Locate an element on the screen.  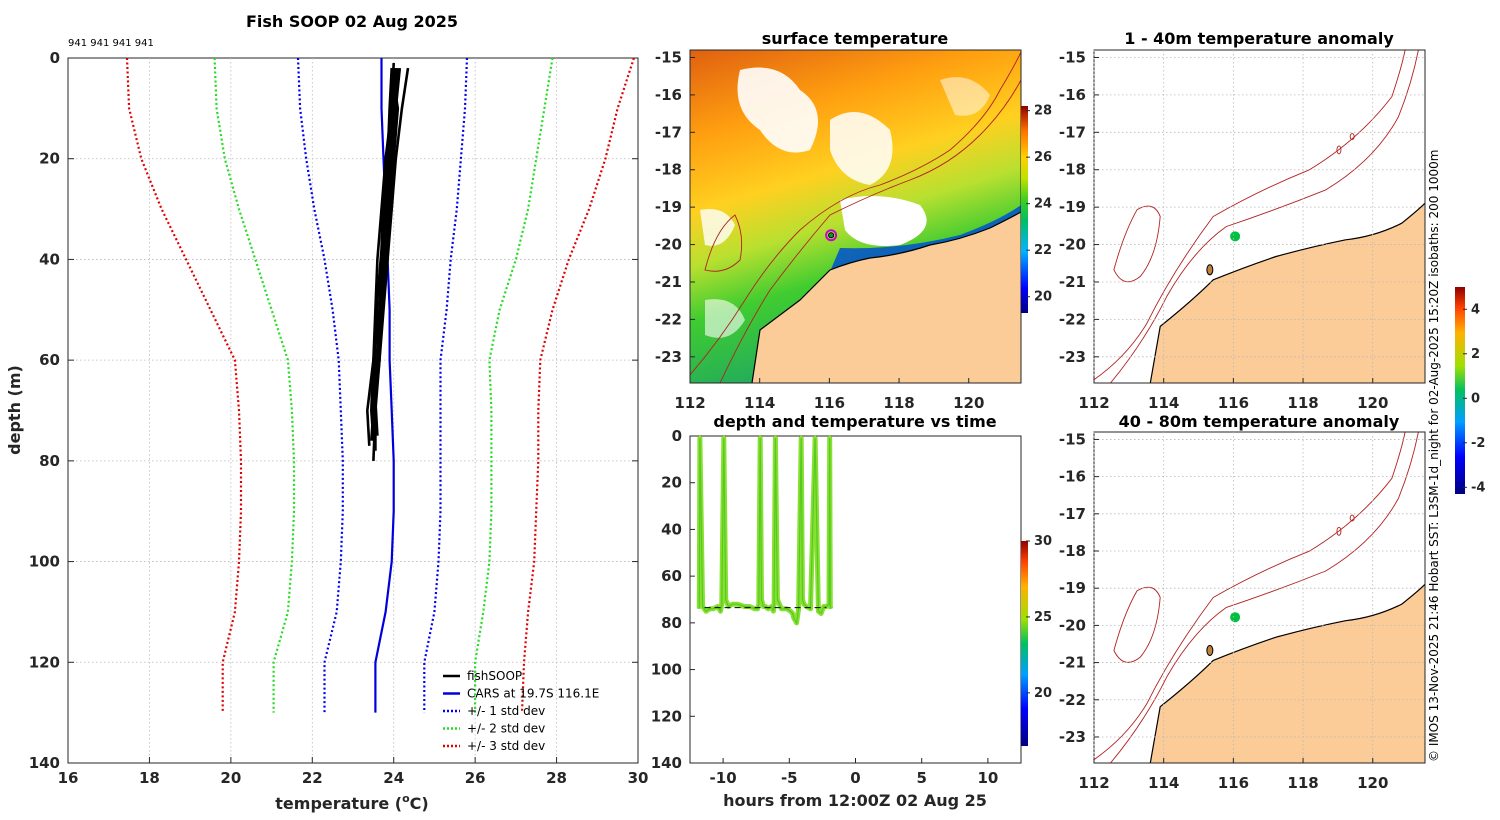
anomaly-colorbar-tick-label: 2 is located at coordinates (1475, 354).